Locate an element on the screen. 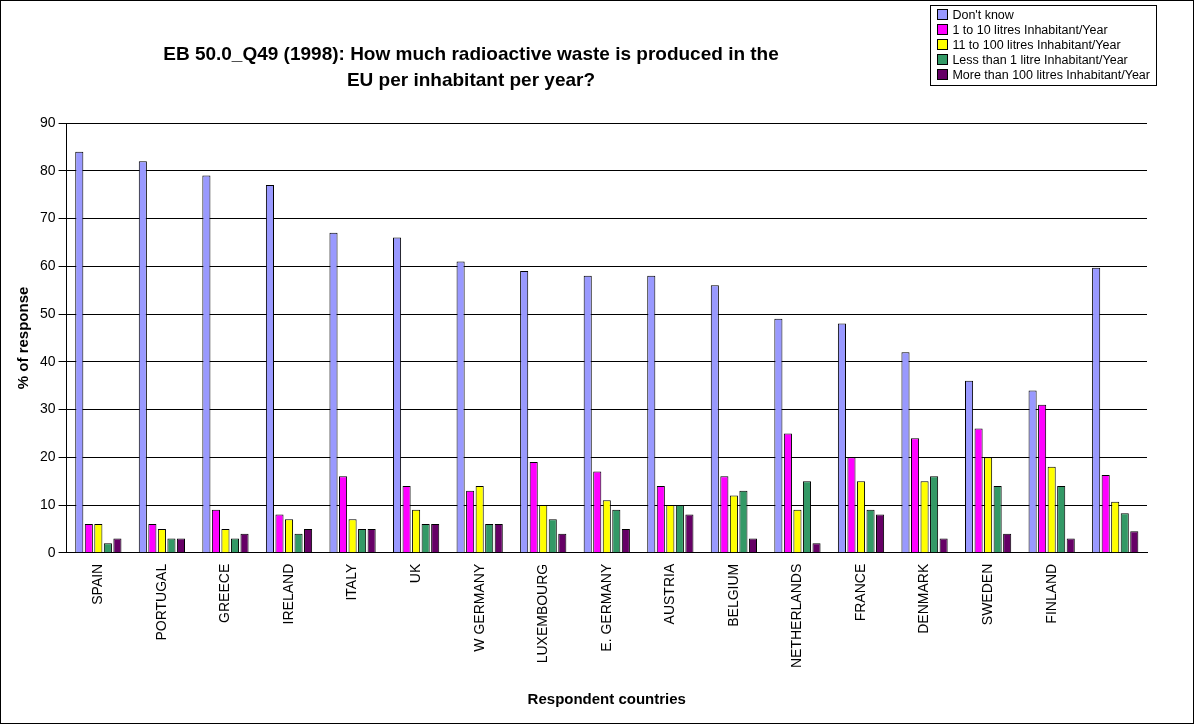 The width and height of the screenshot is (1194, 724). x-tick-label: BELGIUM is located at coordinates (732, 595).